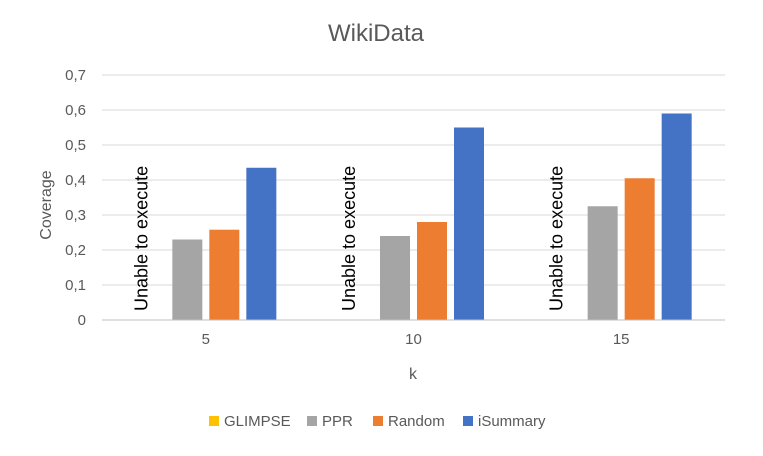 The height and width of the screenshot is (456, 763). I want to click on bar-ppr-k10, so click(395, 278).